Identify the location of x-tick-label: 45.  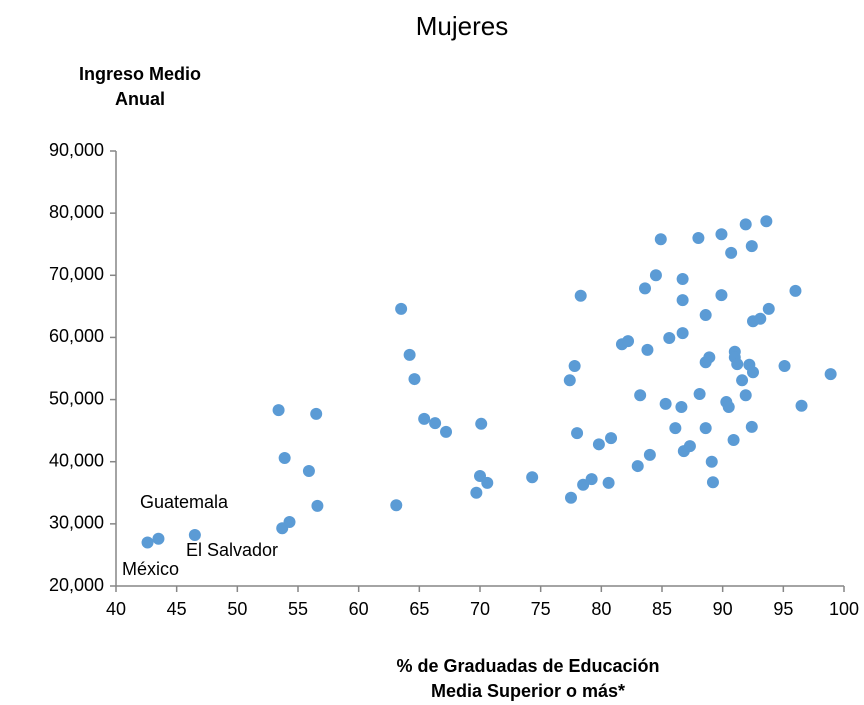
(177, 609).